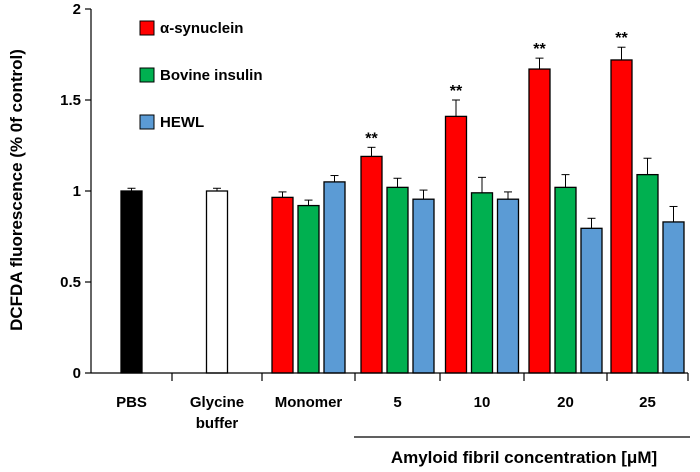 The width and height of the screenshot is (700, 472). What do you see at coordinates (309, 402) in the screenshot?
I see `x-category-label: Monomer` at bounding box center [309, 402].